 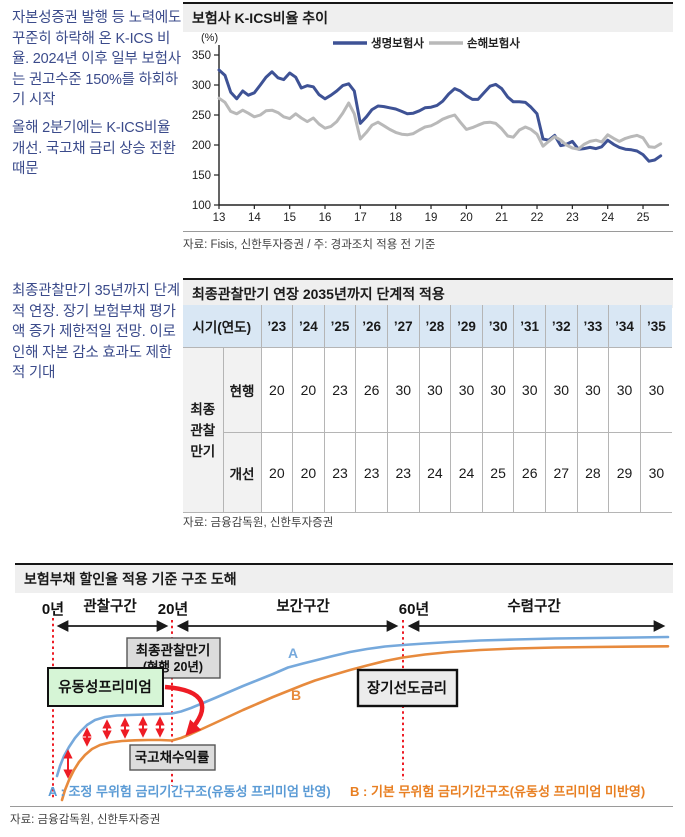 I want to click on year-header-cell: ’31, so click(x=529, y=326).